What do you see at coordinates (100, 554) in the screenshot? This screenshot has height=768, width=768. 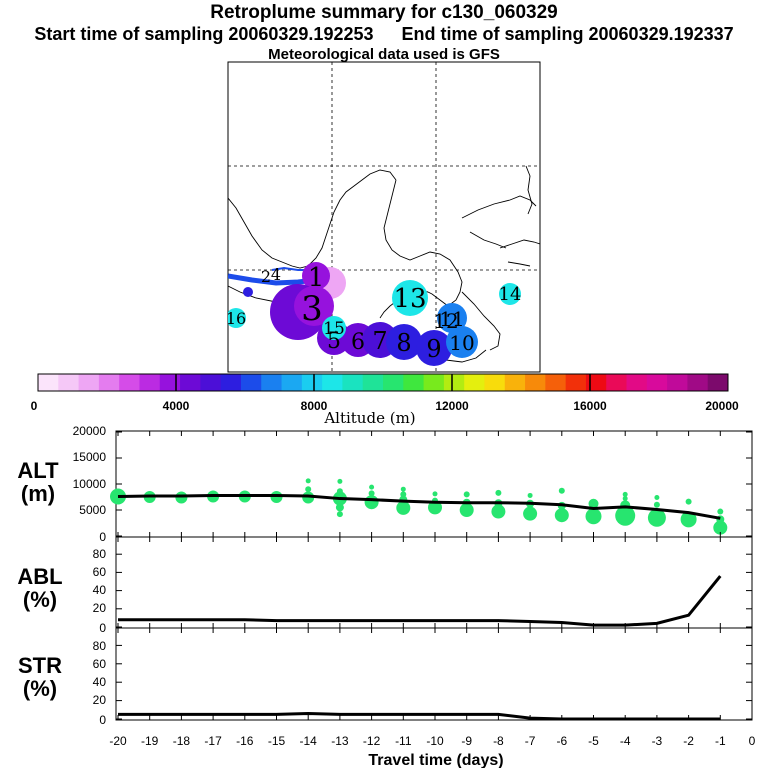 I see `abl-y-tick: 80` at bounding box center [100, 554].